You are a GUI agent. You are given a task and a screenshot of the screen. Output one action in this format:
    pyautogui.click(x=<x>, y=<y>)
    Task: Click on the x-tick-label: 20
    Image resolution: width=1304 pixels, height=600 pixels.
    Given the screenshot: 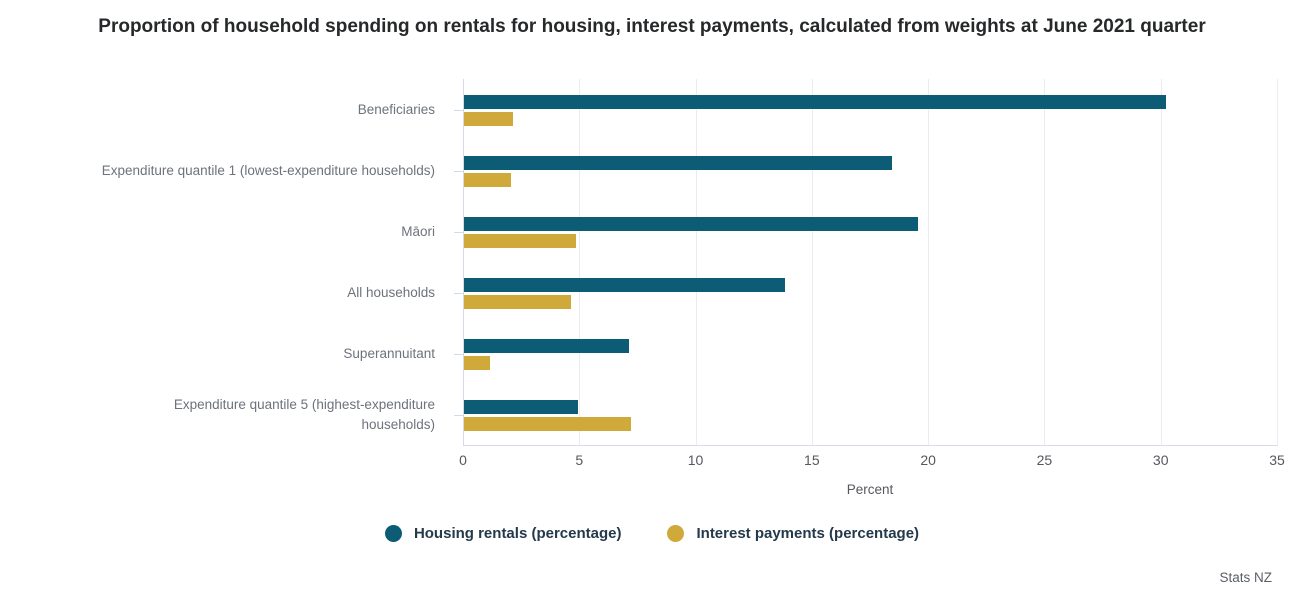 What is the action you would take?
    pyautogui.click(x=928, y=460)
    